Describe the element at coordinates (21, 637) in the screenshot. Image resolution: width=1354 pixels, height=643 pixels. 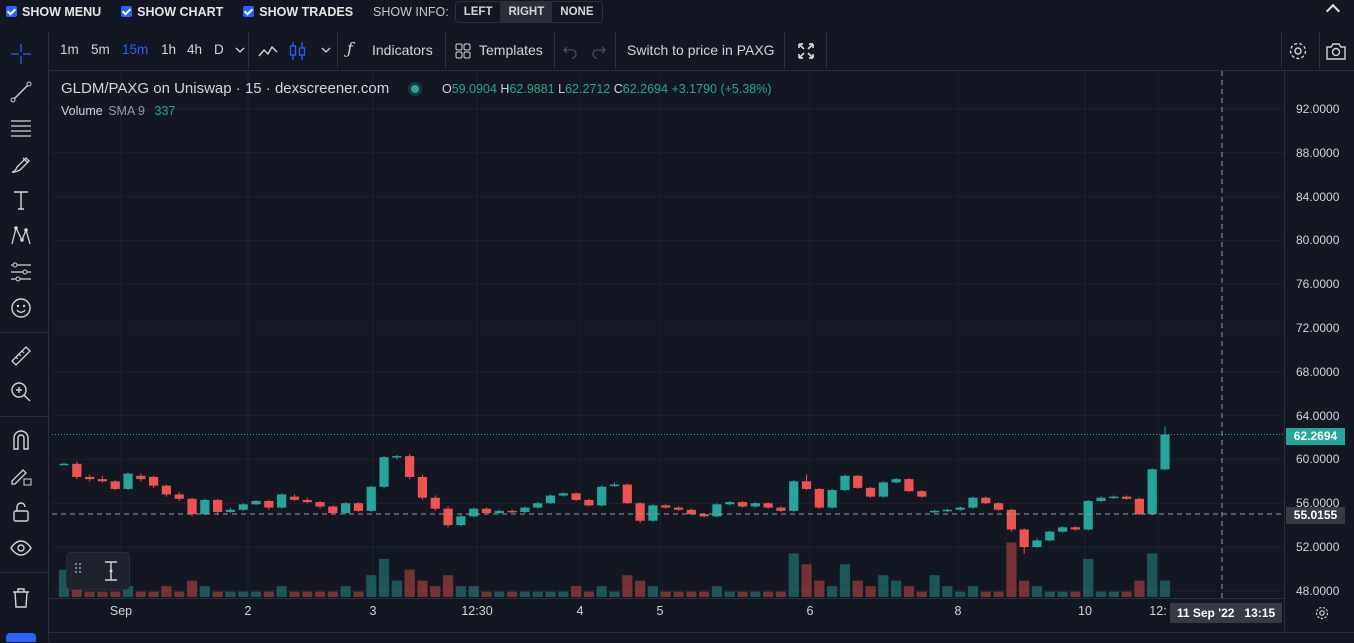
I see `bottom-action-button` at that location.